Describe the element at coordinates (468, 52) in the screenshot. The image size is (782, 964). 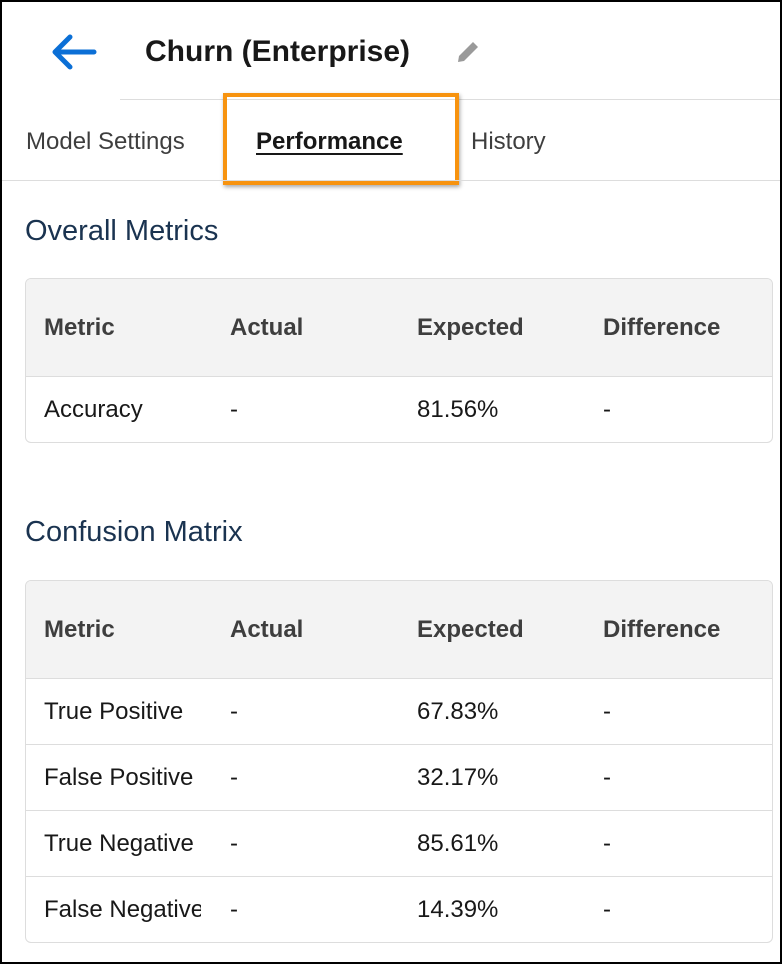
I see `edit-icon` at that location.